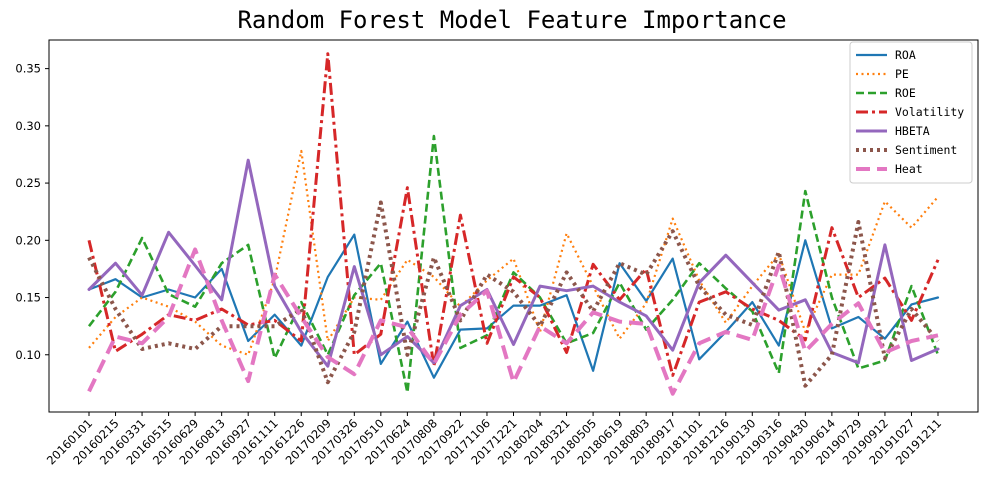 The height and width of the screenshot is (482, 991). Describe the element at coordinates (909, 169) in the screenshot. I see `legend-label-heat: Heat` at that location.